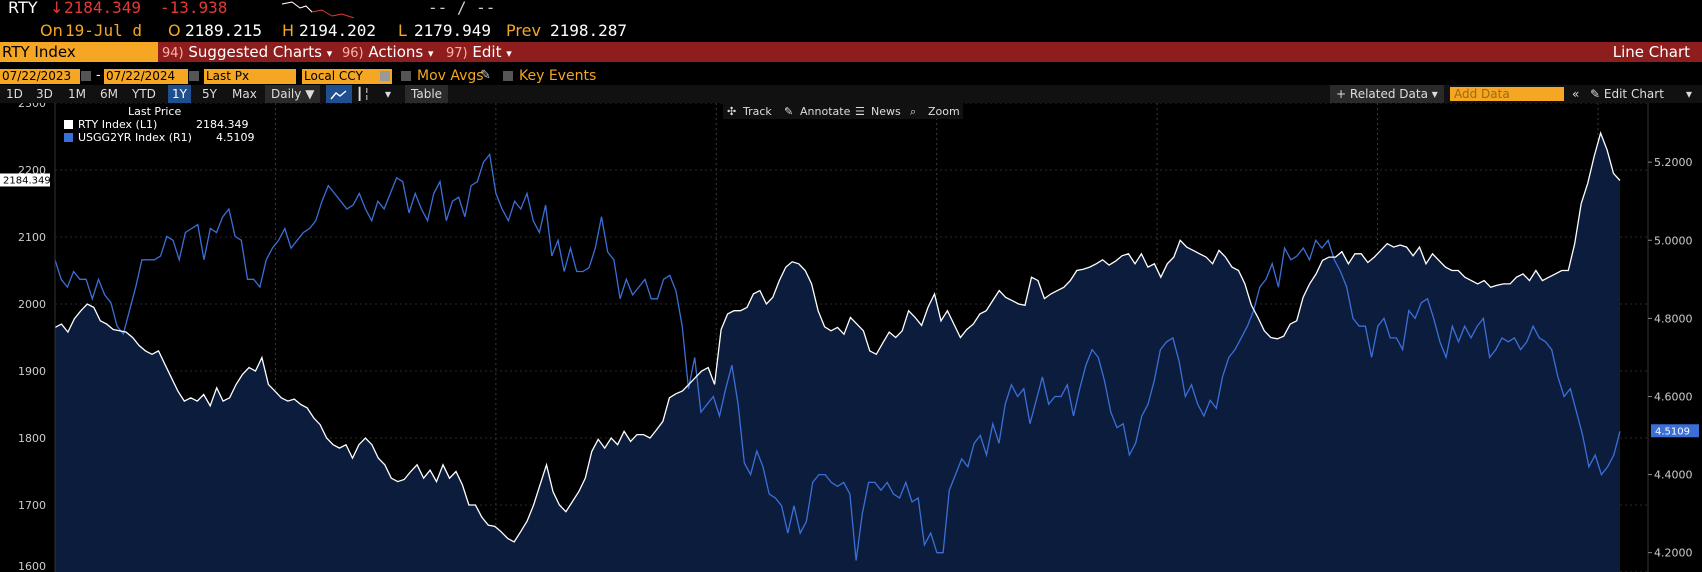 The width and height of the screenshot is (1702, 572). Describe the element at coordinates (288, 30) in the screenshot. I see `high-label: H` at that location.